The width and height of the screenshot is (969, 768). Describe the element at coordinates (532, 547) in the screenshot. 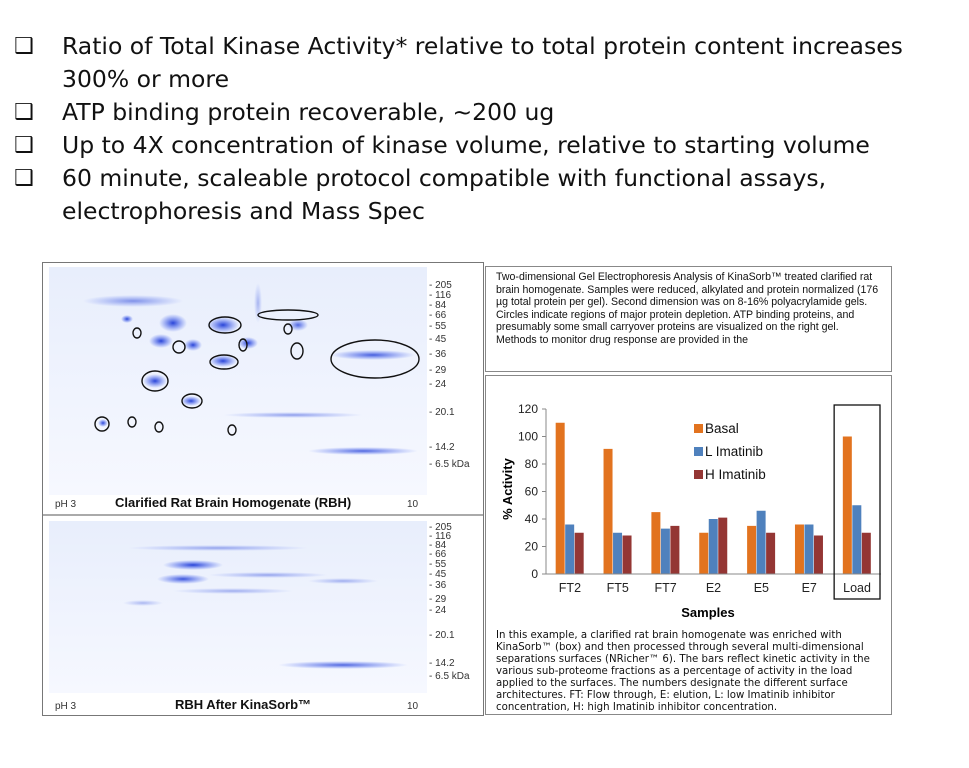

I see `y-tick-label: 20` at that location.